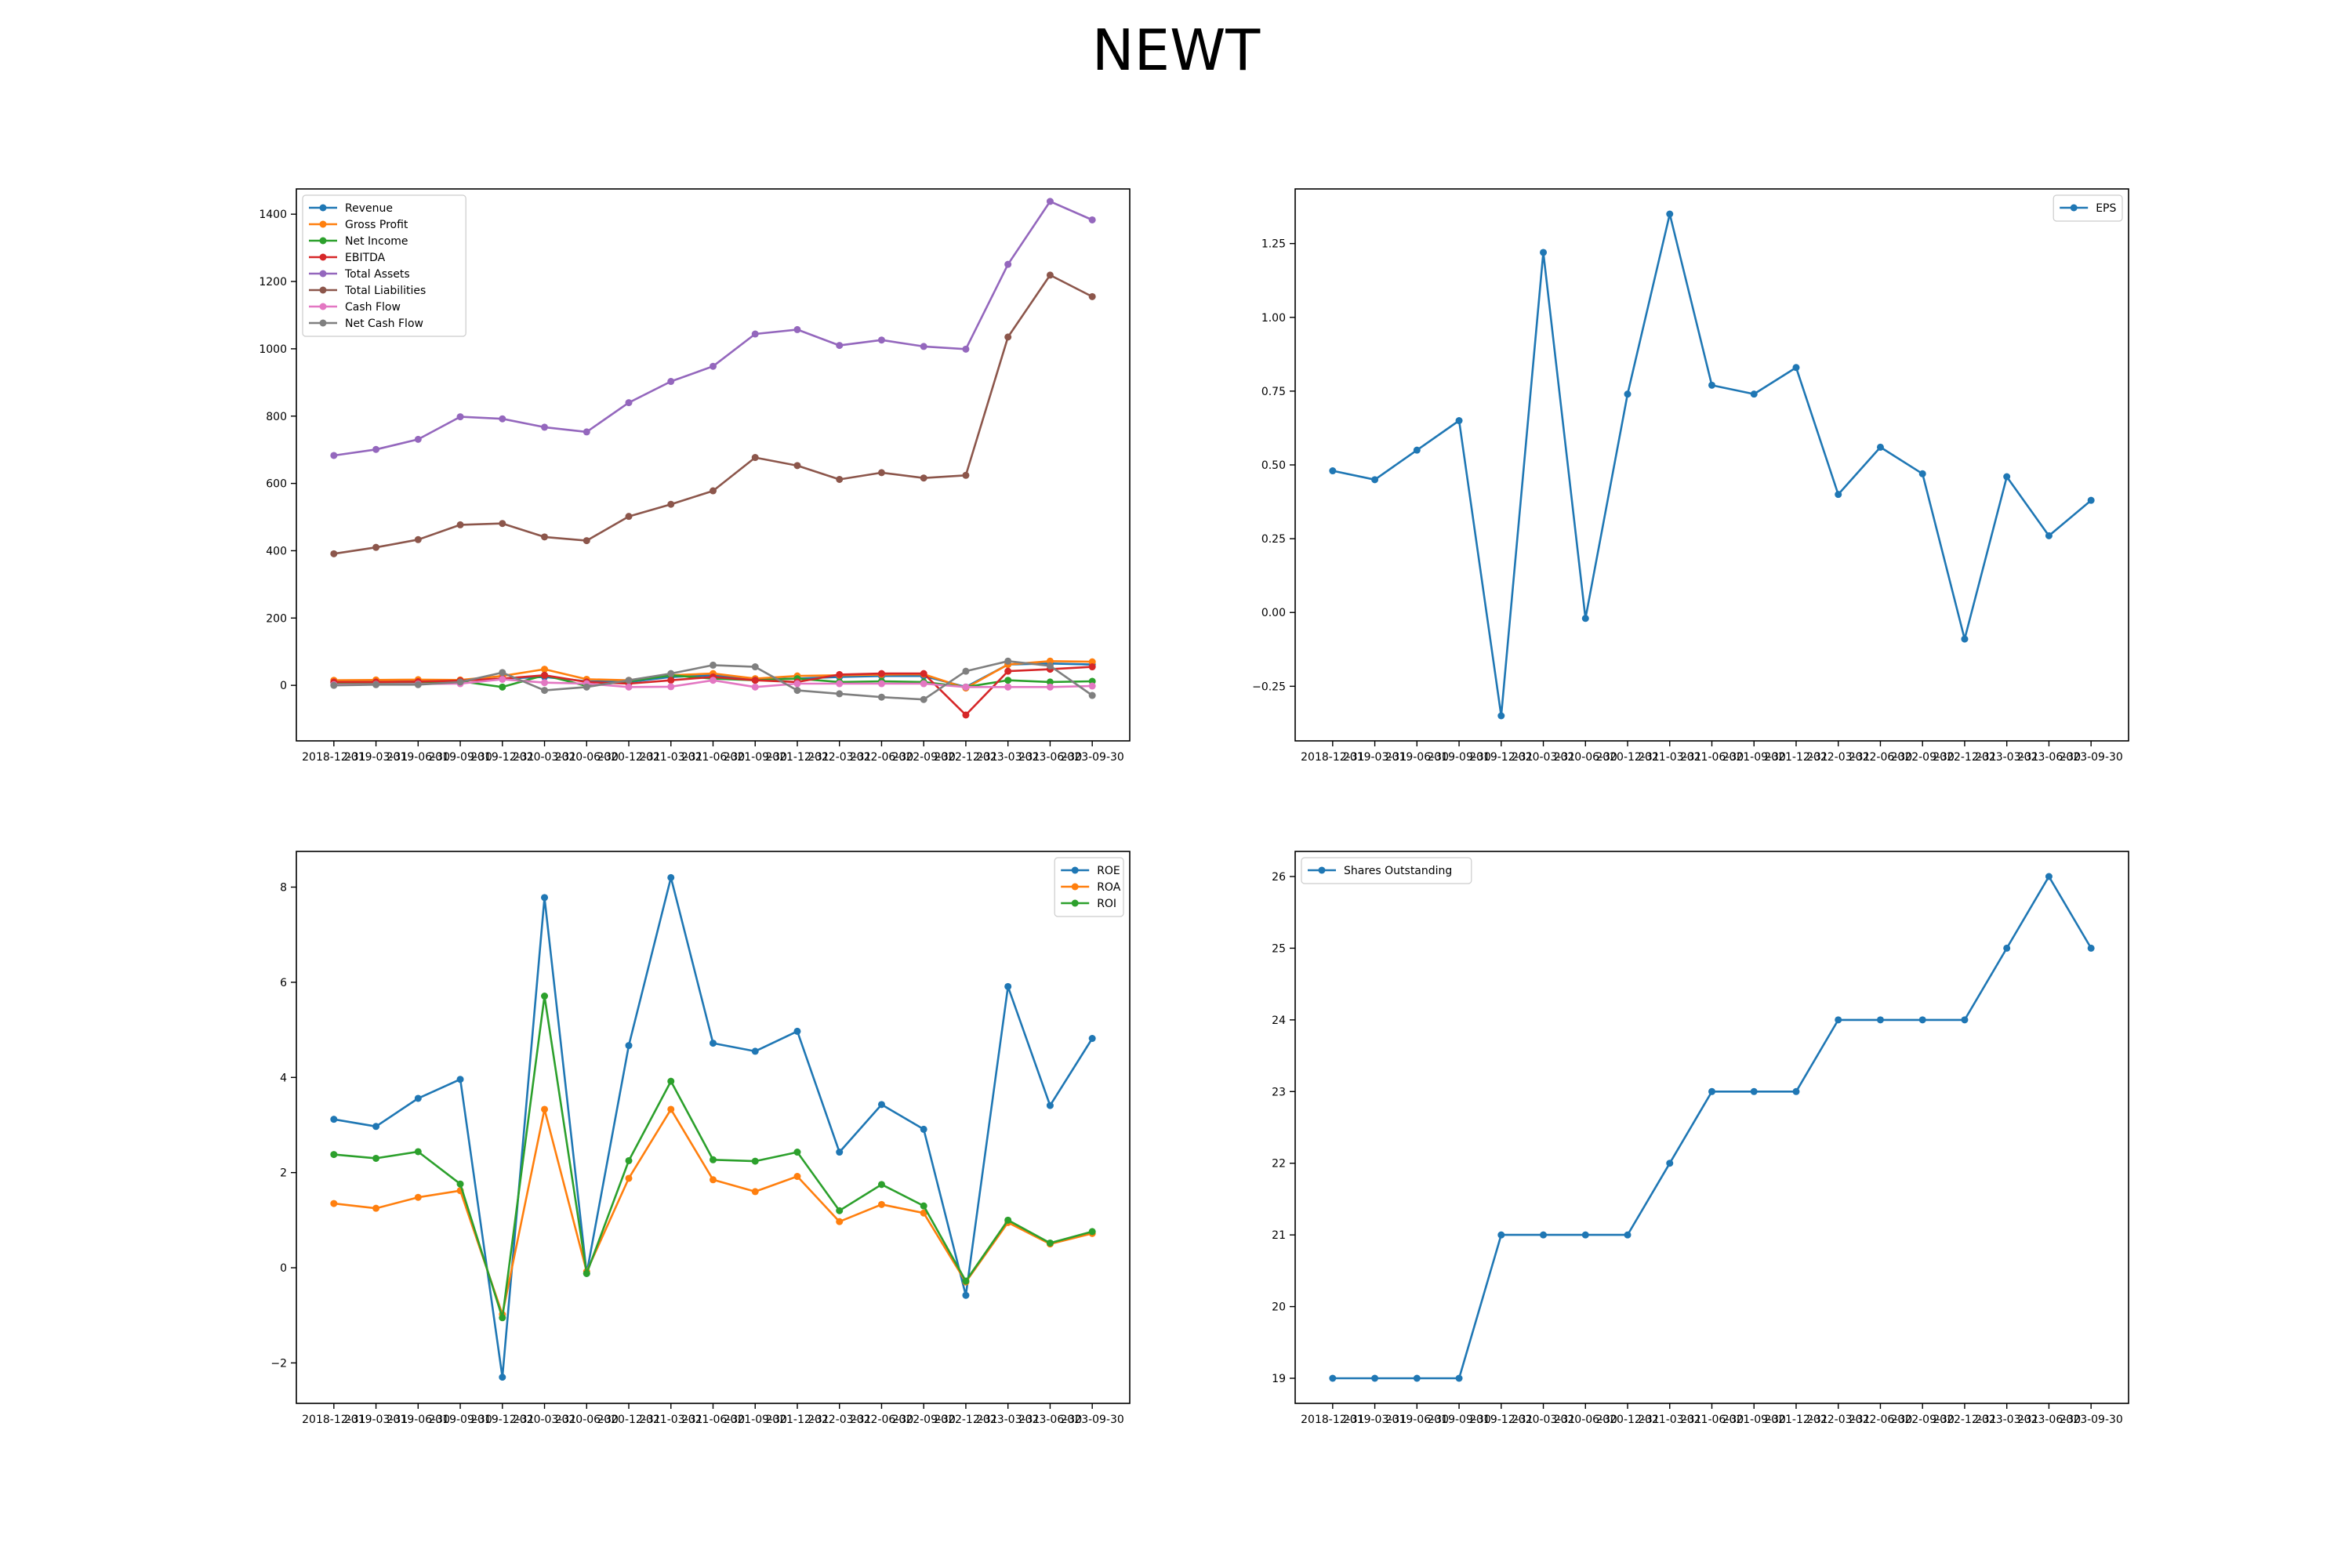 The image size is (2352, 1568). I want to click on x-tick-label: 2019-09-30, so click(1458, 1420).